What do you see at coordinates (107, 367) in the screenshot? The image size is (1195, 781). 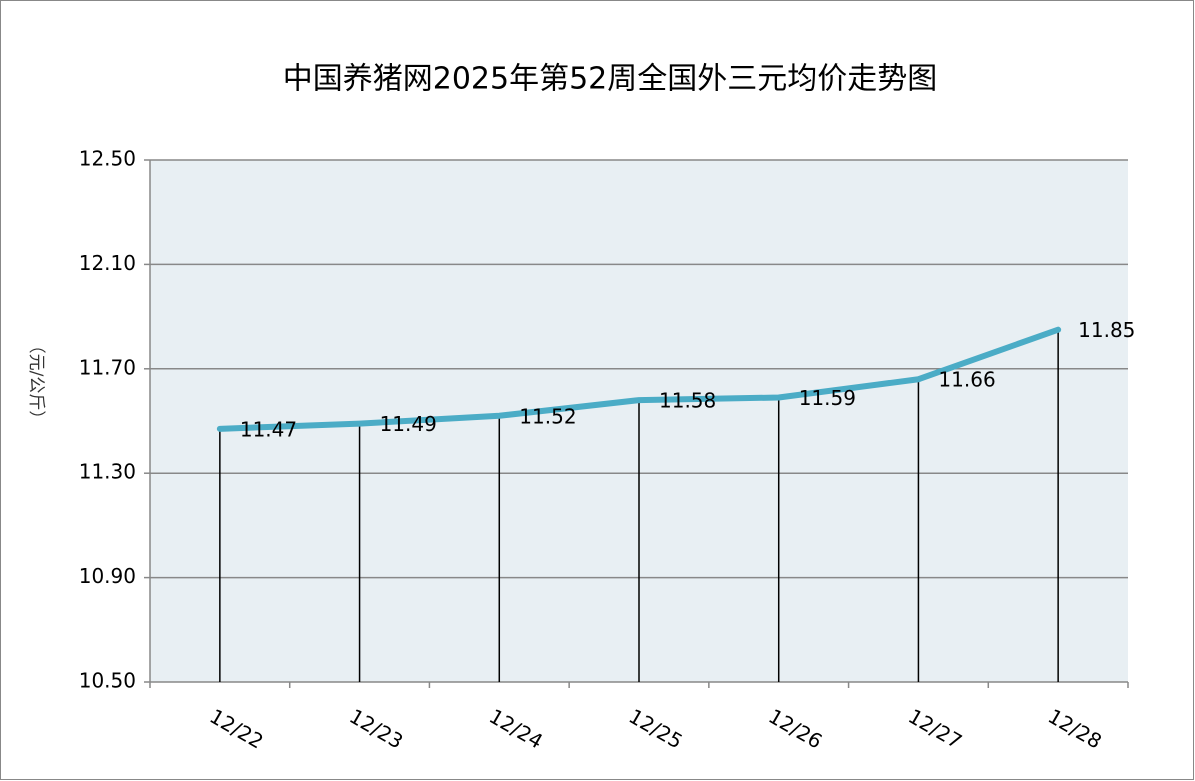 I see `y-tick-label: 11.70` at bounding box center [107, 367].